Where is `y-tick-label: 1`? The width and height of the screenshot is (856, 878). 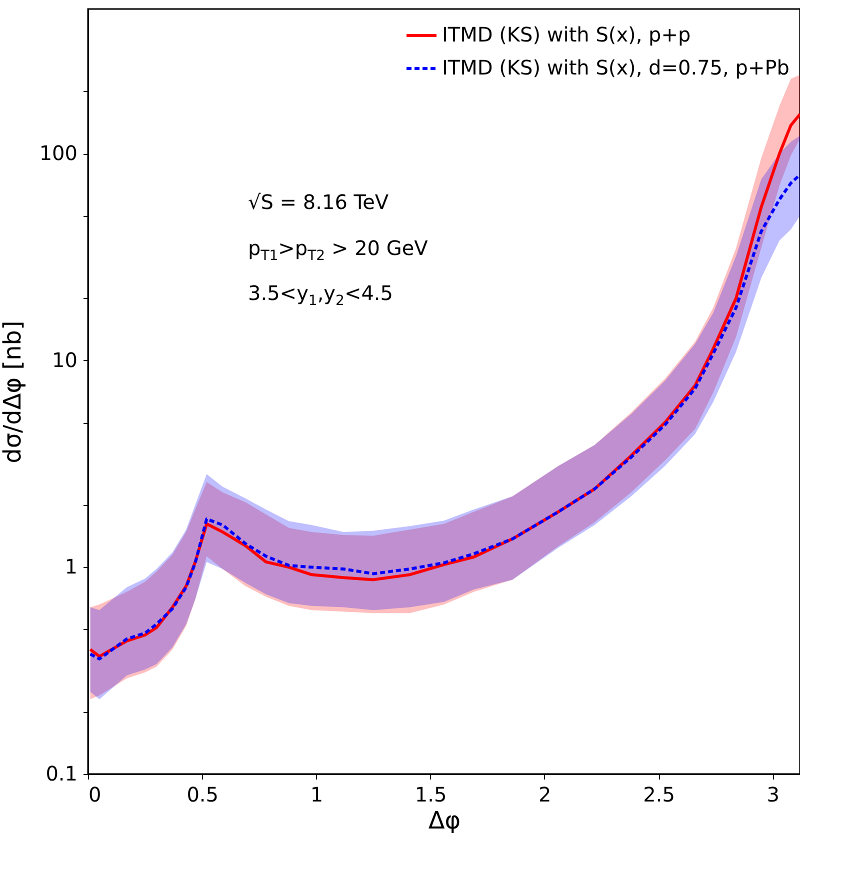
y-tick-label: 1 is located at coordinates (71, 566).